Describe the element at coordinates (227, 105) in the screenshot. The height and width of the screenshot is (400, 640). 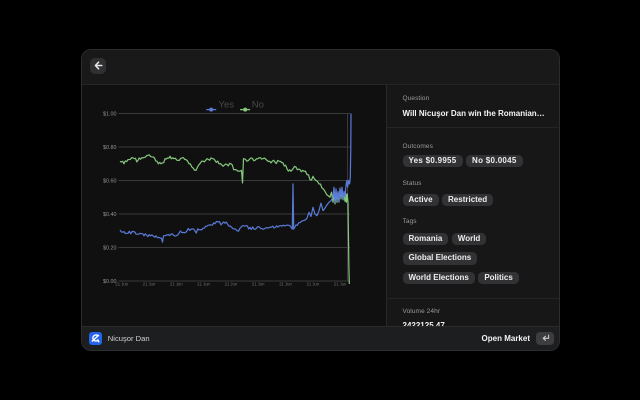
I see `svg-text: Yes` at that location.